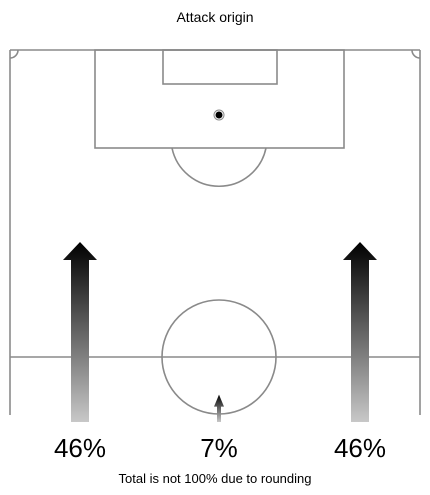  I want to click on penalty-area, so click(219, 99).